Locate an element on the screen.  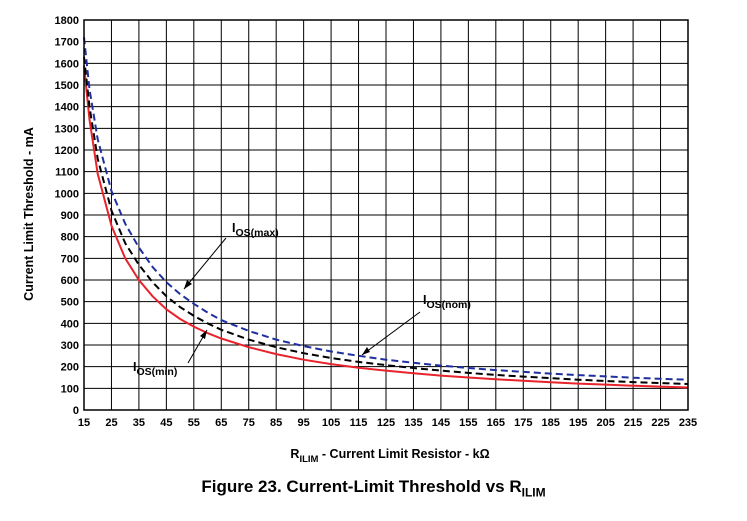
annotation-ios-min-label: IOS(min) is located at coordinates (155, 369).